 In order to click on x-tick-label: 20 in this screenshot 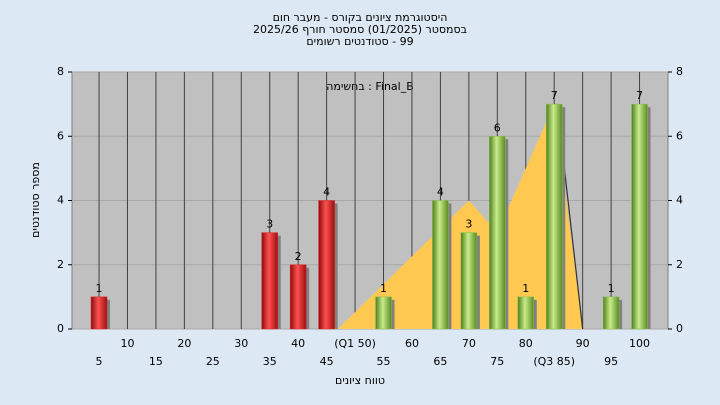, I will do `click(184, 343)`.